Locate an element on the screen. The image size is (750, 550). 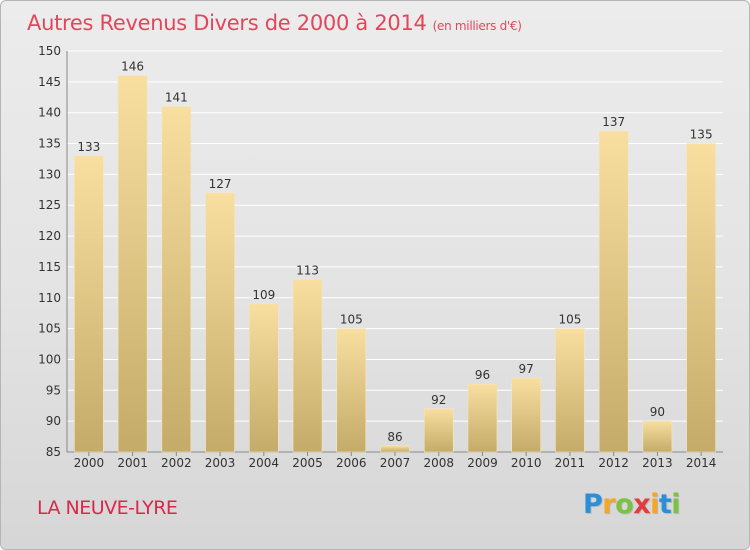
data-label: 127 is located at coordinates (220, 184).